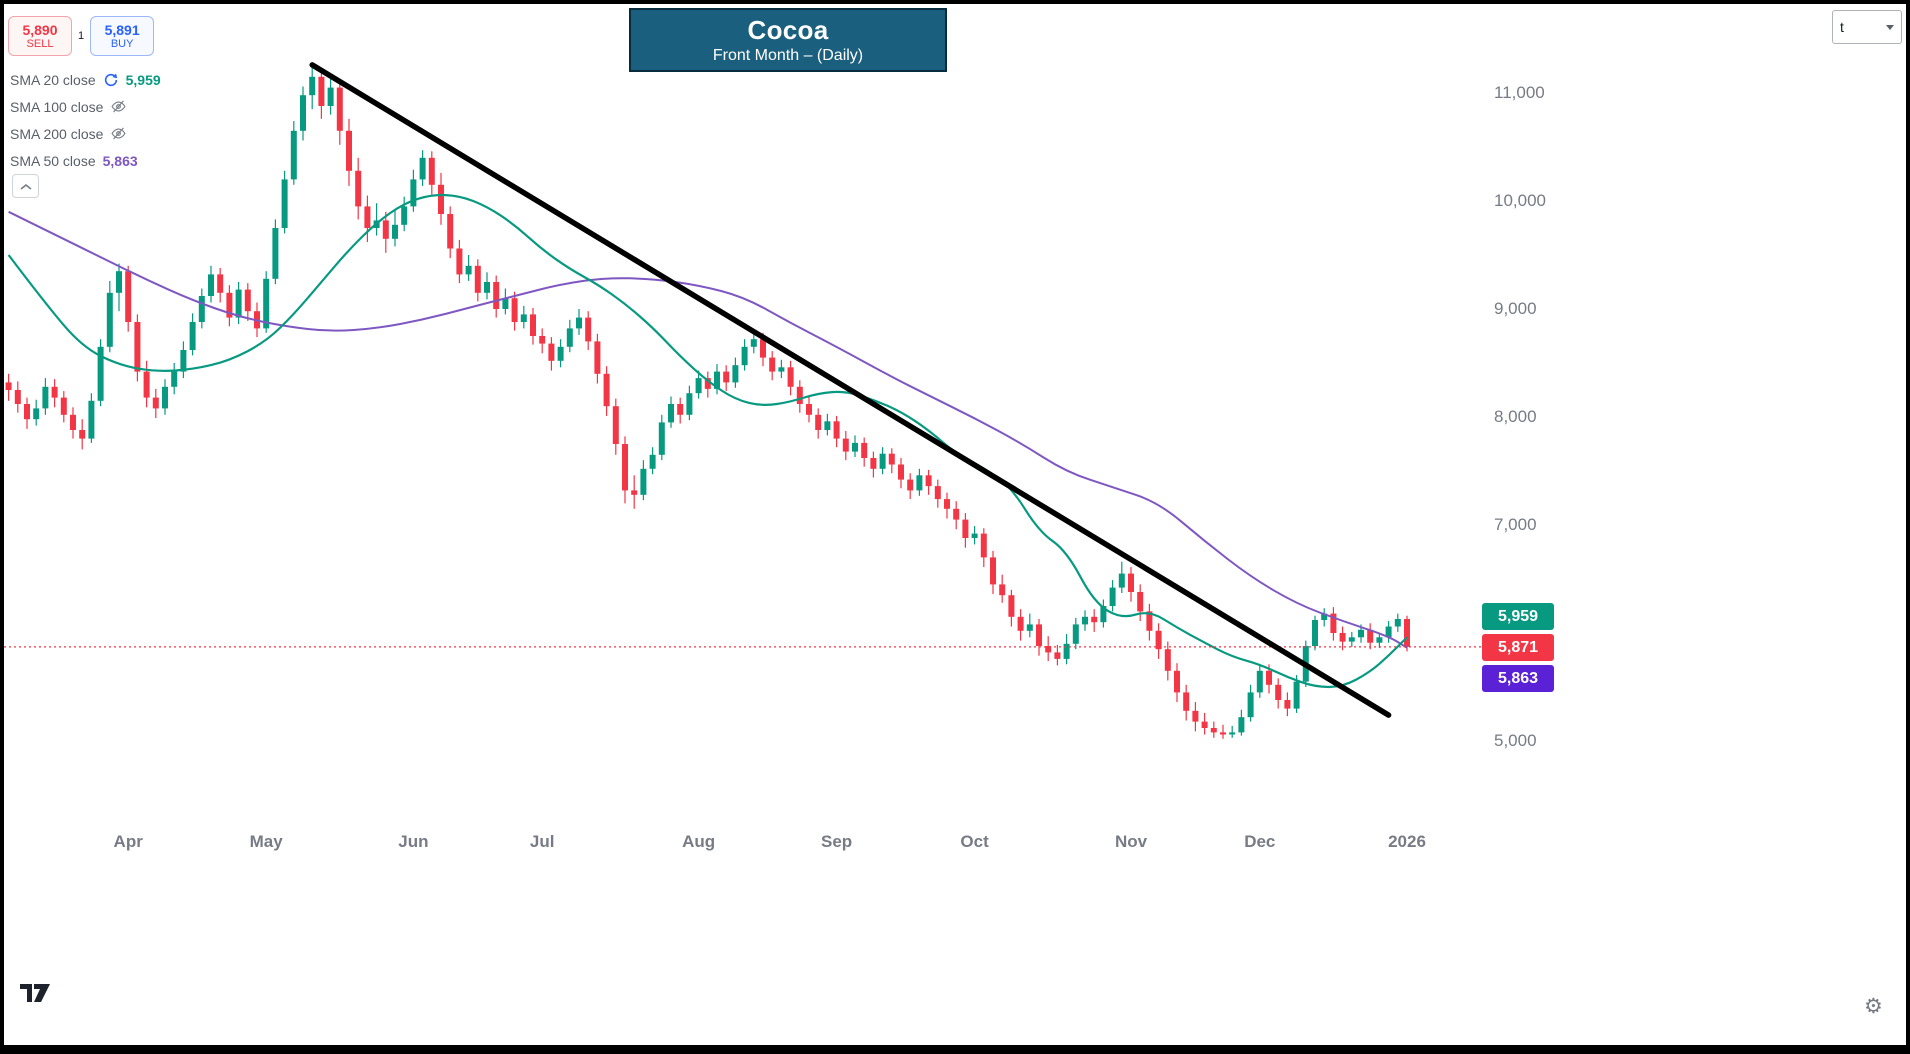 Image resolution: width=1910 pixels, height=1054 pixels. What do you see at coordinates (1515, 524) in the screenshot?
I see `price-tick-label: 7,000` at bounding box center [1515, 524].